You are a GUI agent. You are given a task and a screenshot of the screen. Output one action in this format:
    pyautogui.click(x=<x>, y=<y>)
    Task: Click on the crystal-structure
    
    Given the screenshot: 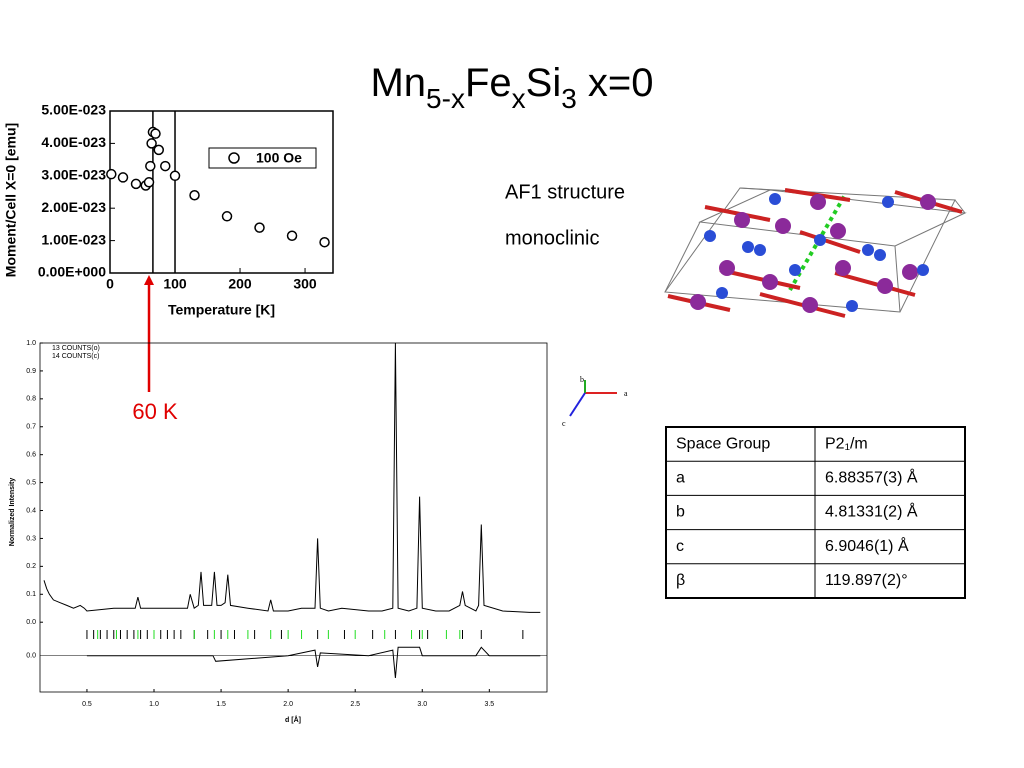 What is the action you would take?
    pyautogui.click(x=815, y=252)
    